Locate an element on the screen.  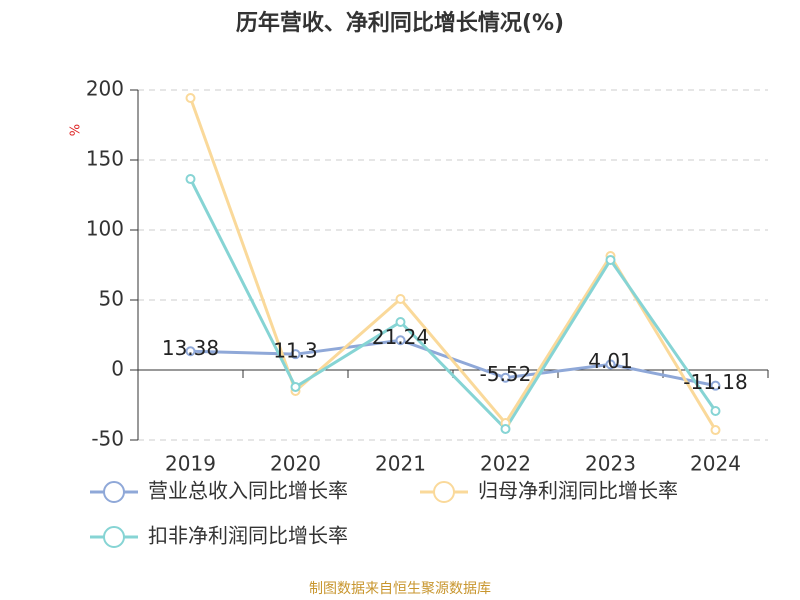
data-label: 11.3 is located at coordinates (295, 351).